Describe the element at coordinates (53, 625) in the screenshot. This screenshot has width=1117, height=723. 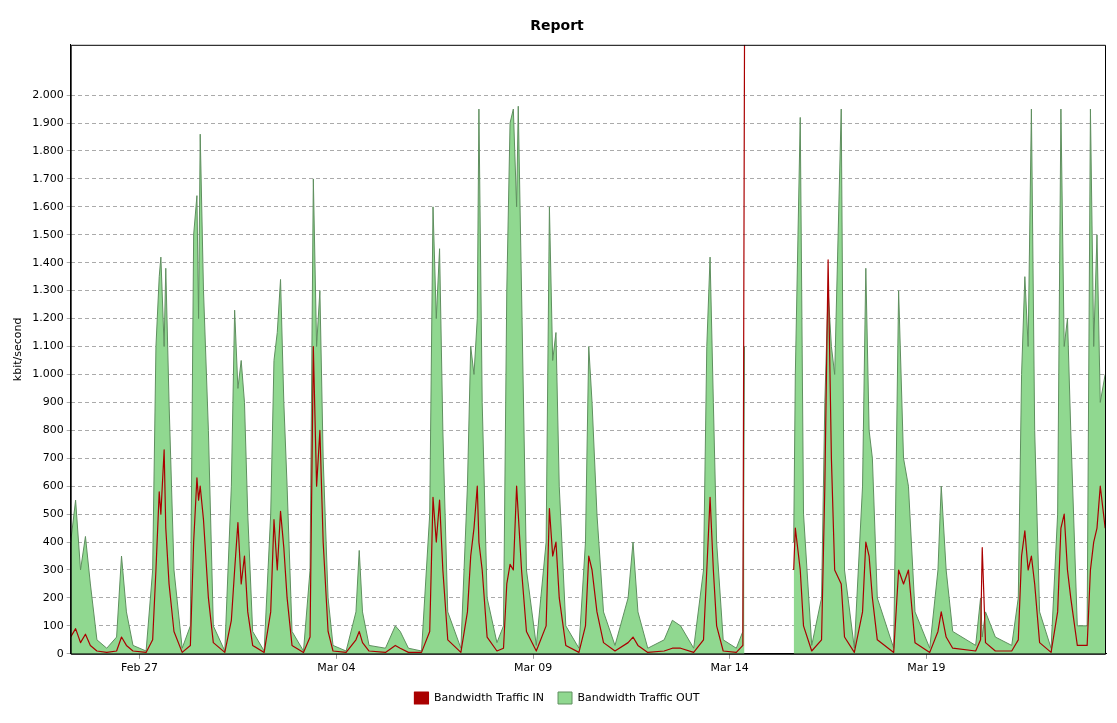
I see `y-tick-label: 100` at that location.